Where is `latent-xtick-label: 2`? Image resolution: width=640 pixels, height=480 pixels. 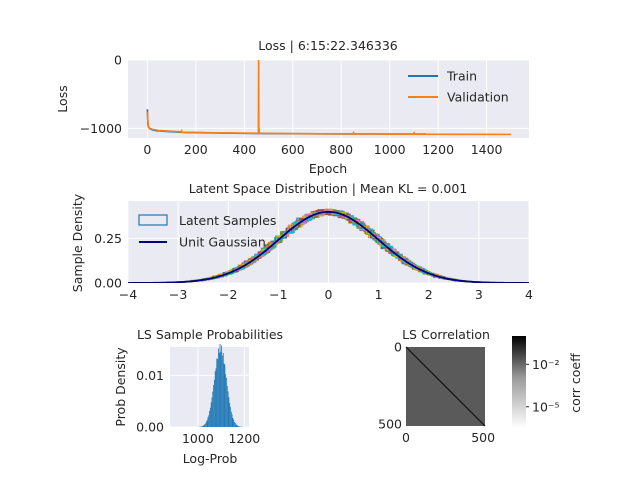 latent-xtick-label: 2 is located at coordinates (429, 294).